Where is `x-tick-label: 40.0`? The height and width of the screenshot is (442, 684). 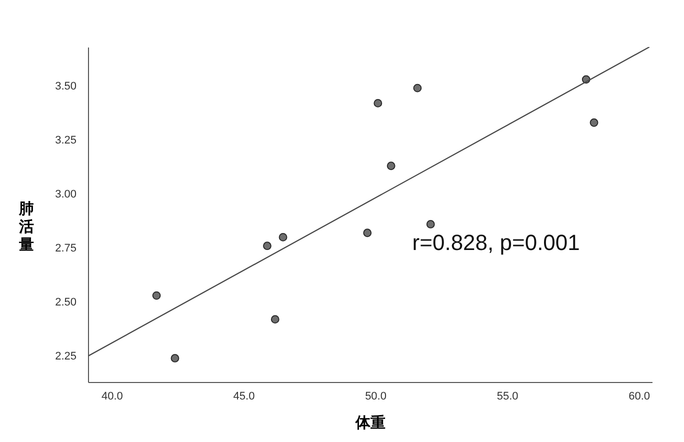
x-tick-label: 40.0 is located at coordinates (112, 396).